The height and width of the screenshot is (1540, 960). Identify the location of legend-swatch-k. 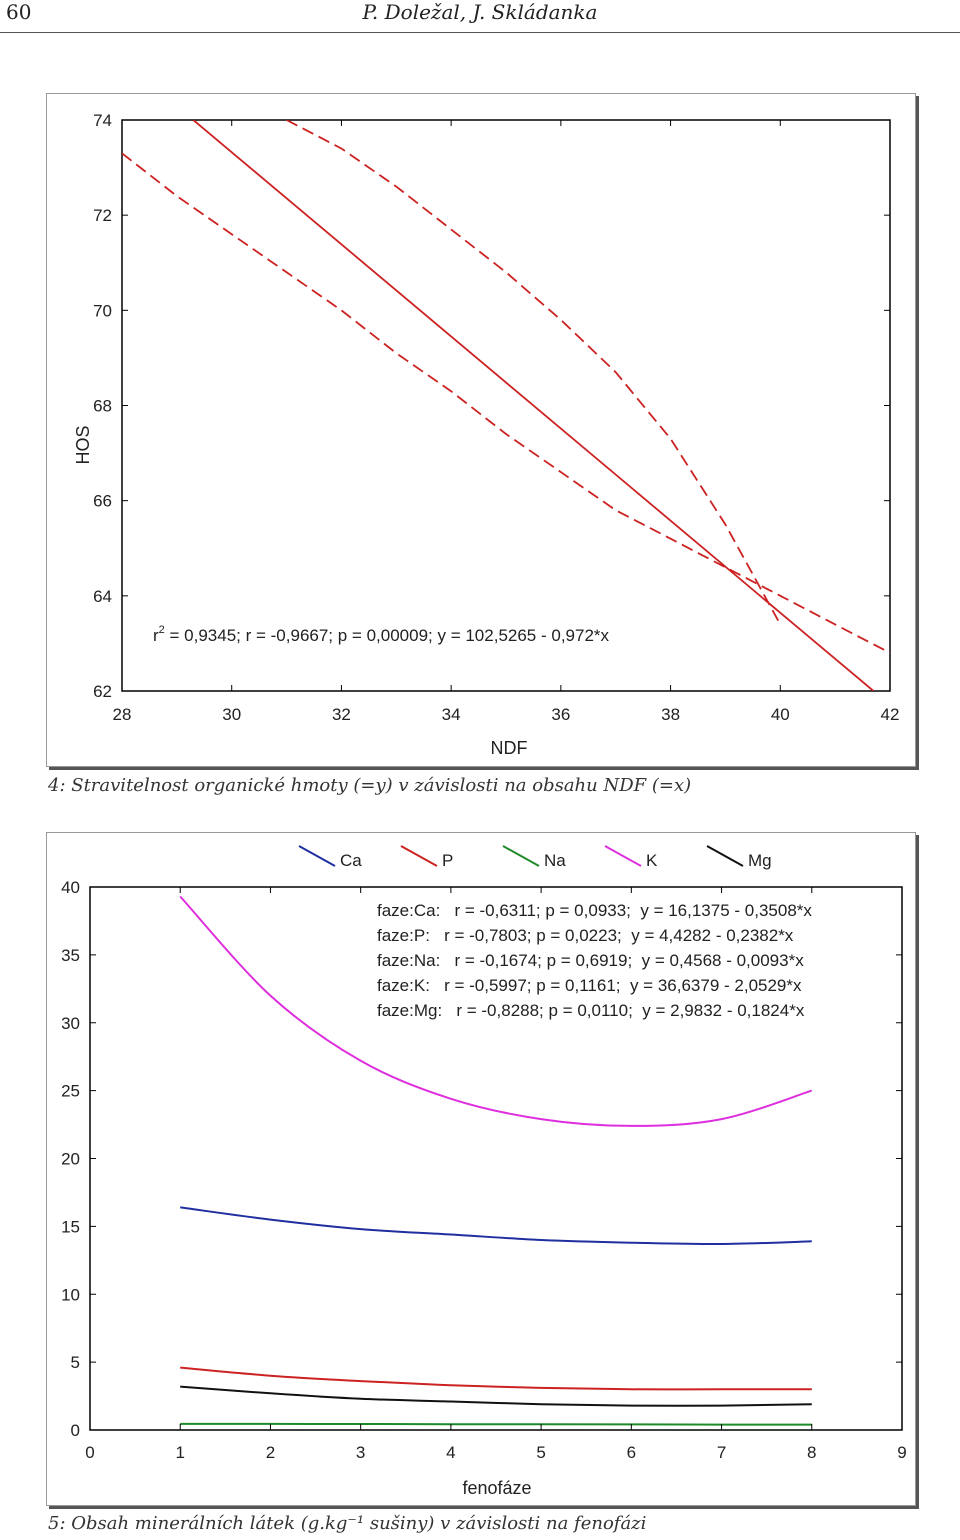
(623, 856).